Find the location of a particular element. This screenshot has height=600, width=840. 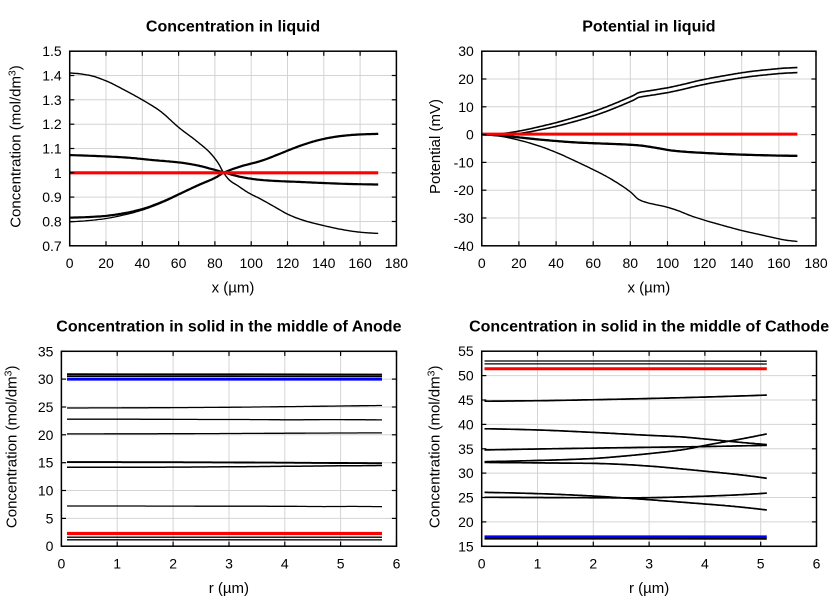

svg-text: 45 is located at coordinates (466, 400).